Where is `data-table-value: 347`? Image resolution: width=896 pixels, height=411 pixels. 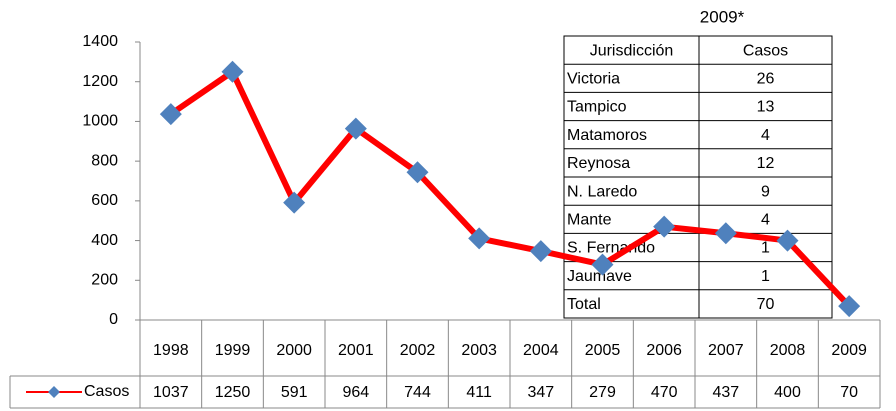 data-table-value: 347 is located at coordinates (540, 392).